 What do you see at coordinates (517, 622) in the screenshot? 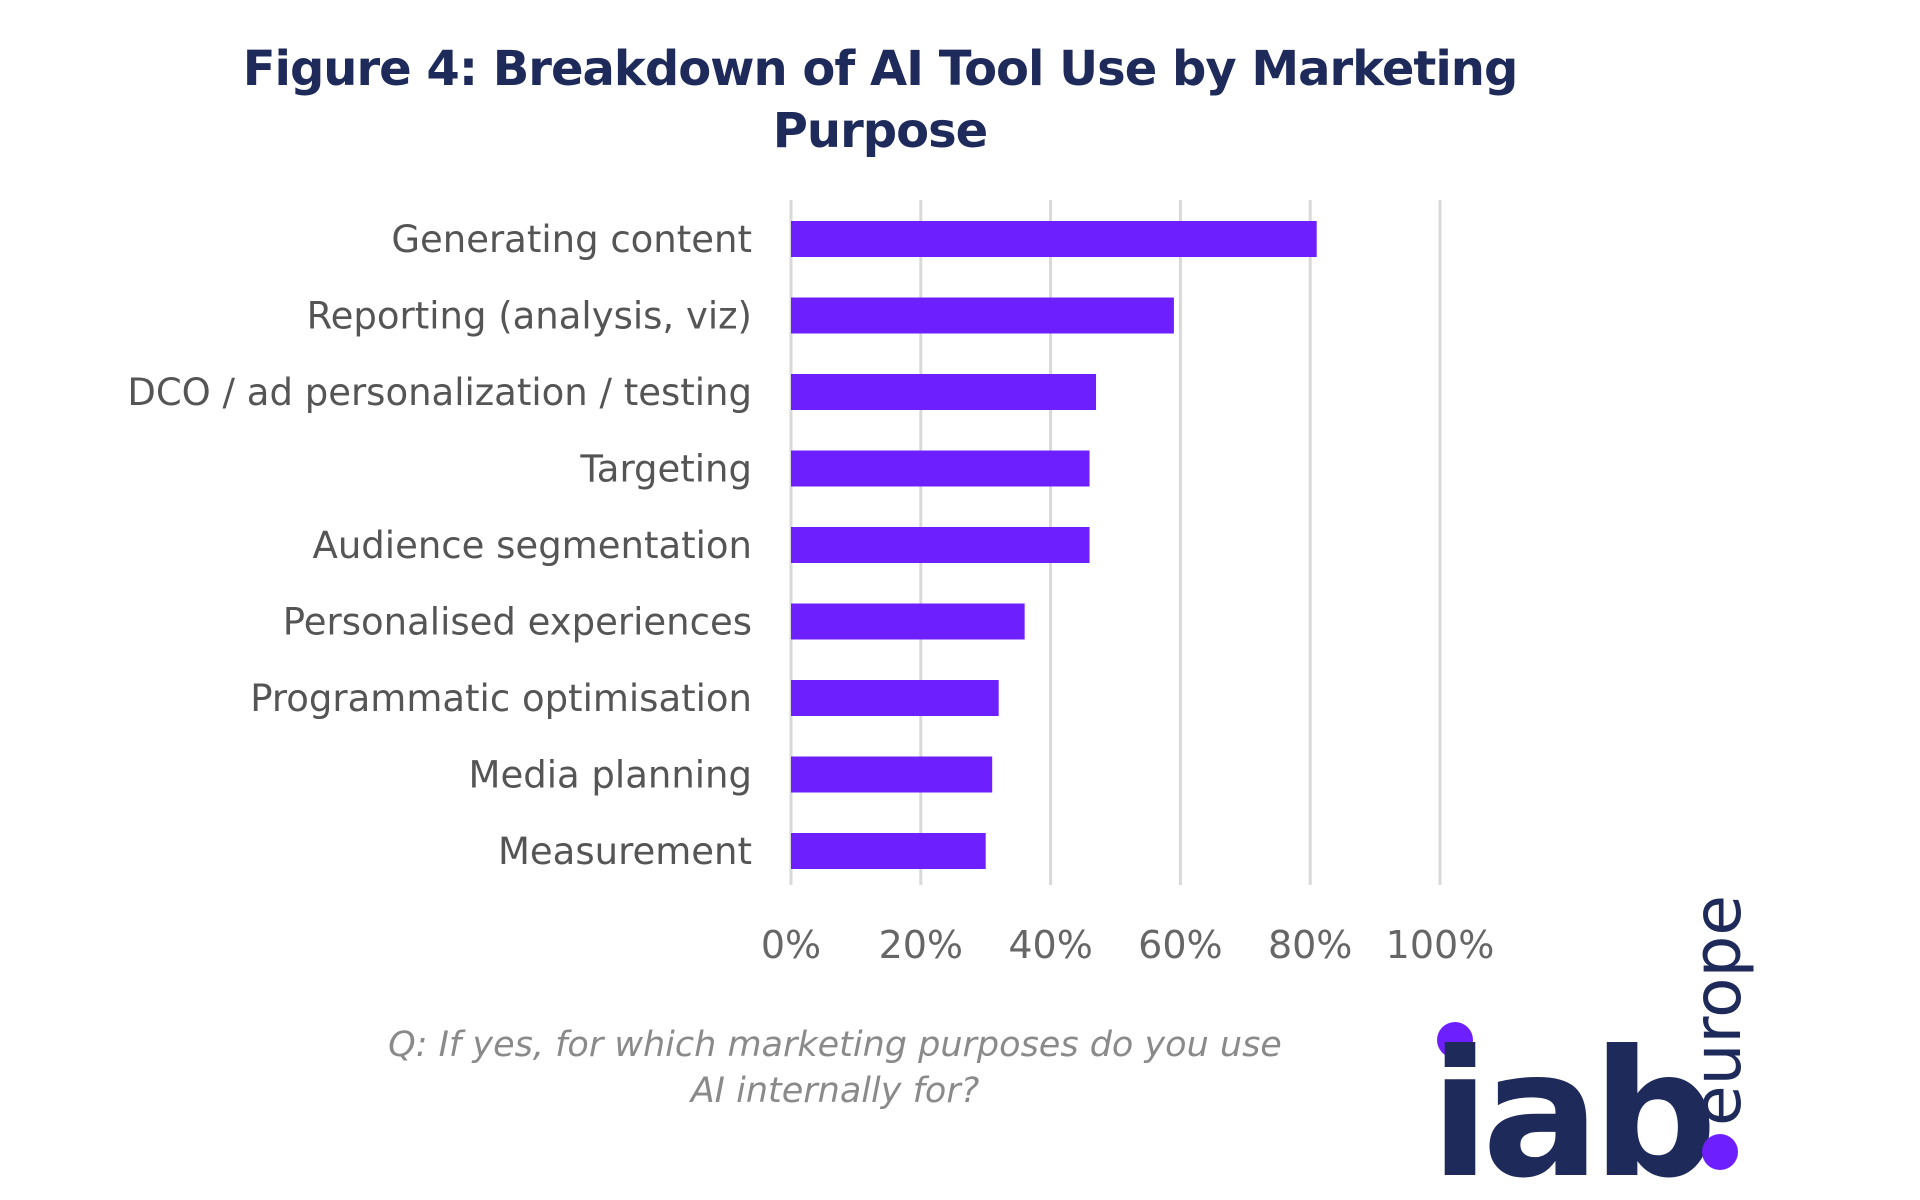
I see `category-label: Personalised experiences` at bounding box center [517, 622].